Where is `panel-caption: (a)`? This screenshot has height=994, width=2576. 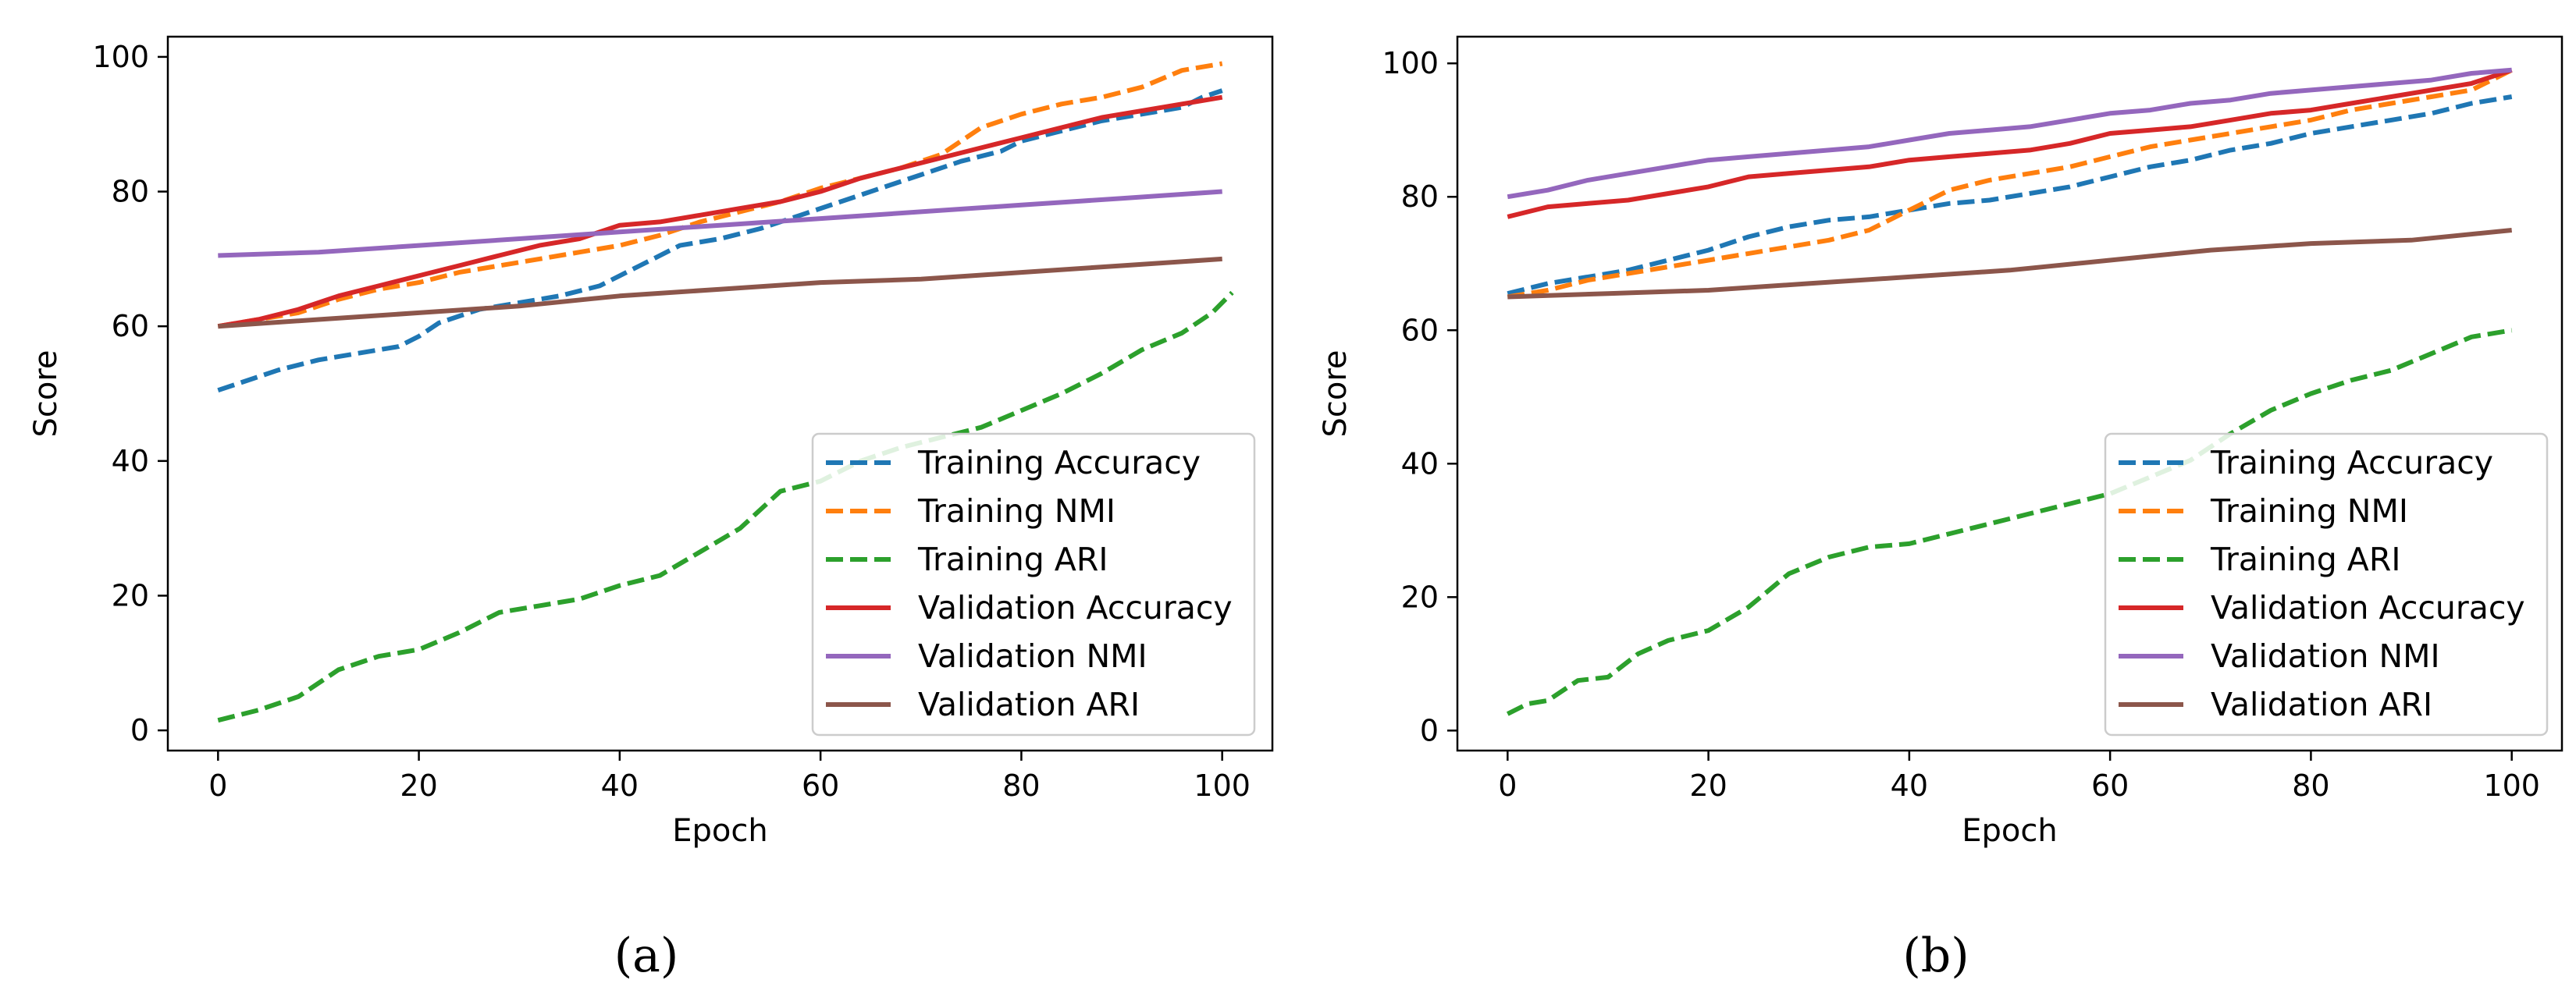
panel-caption: (a) is located at coordinates (646, 955).